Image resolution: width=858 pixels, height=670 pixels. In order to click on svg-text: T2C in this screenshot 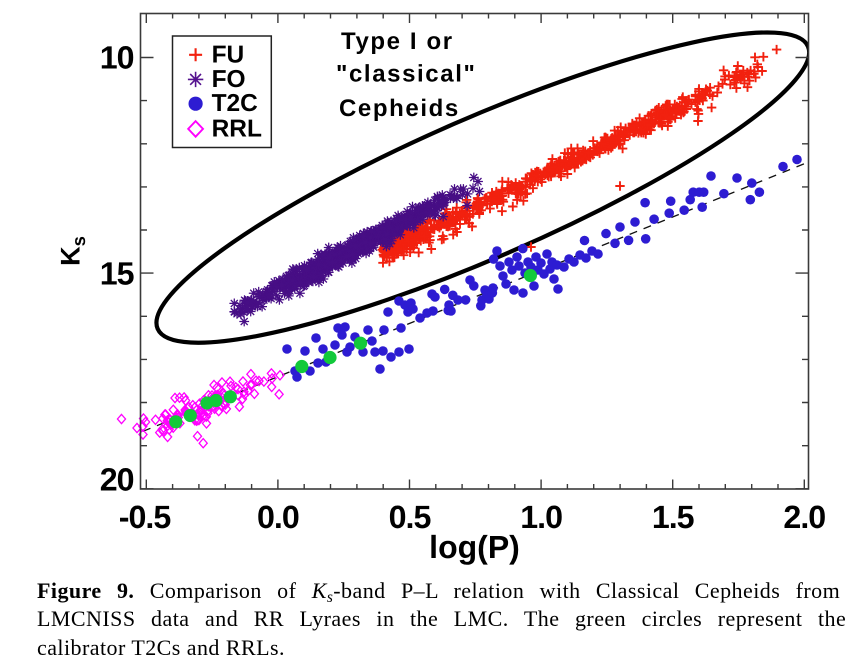, I will do `click(235, 103)`.